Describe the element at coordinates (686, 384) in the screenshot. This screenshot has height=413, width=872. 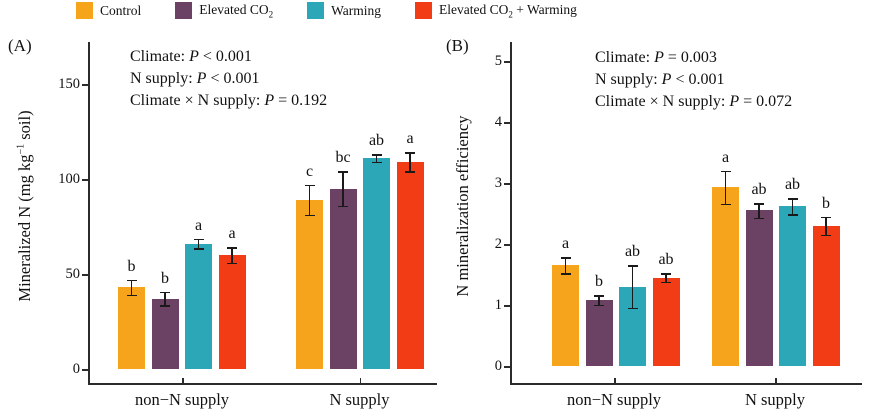
I see `panelB-x-axis-line` at that location.